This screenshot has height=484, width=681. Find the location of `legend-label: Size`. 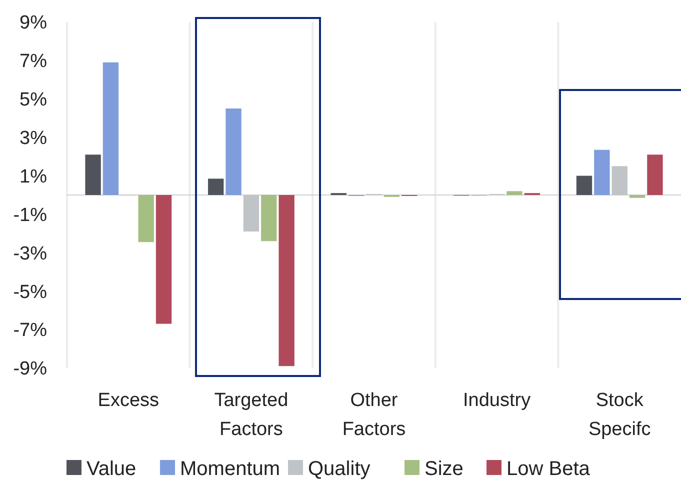

legend-label: Size is located at coordinates (444, 469).